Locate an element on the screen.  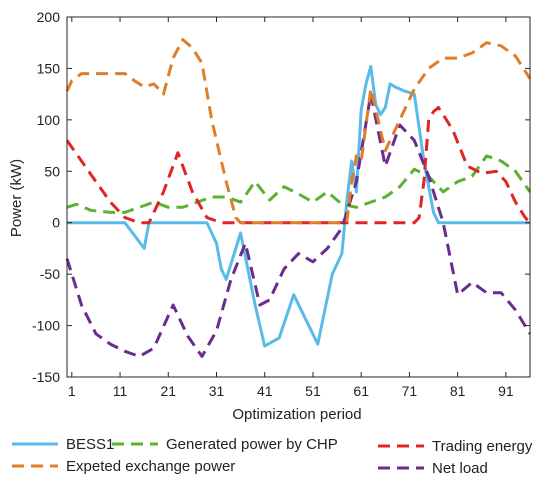
x-tick-label: 71 is located at coordinates (410, 391).